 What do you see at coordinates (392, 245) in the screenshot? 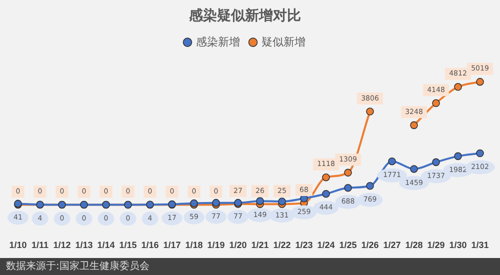
I see `x-tick-label: 1/27` at bounding box center [392, 245].